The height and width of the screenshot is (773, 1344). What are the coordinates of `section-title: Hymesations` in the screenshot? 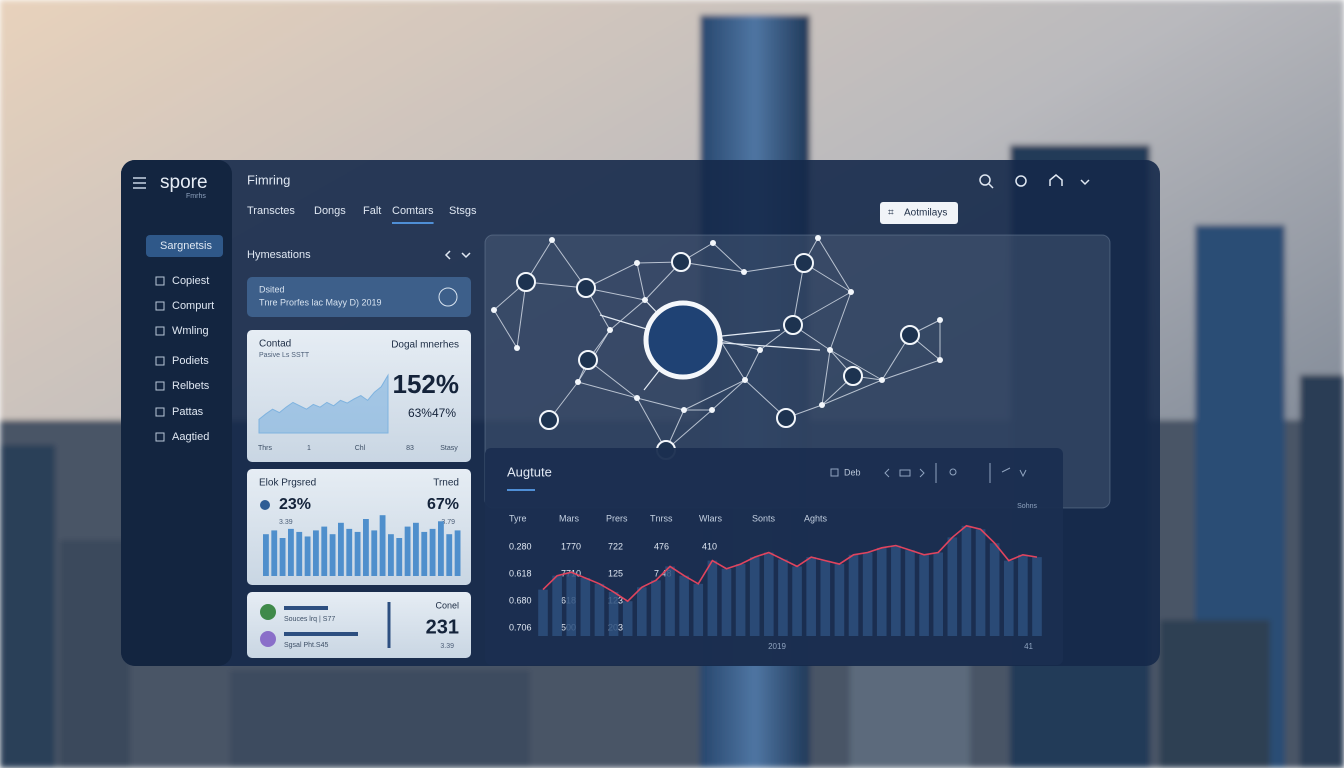 It's located at (279, 255).